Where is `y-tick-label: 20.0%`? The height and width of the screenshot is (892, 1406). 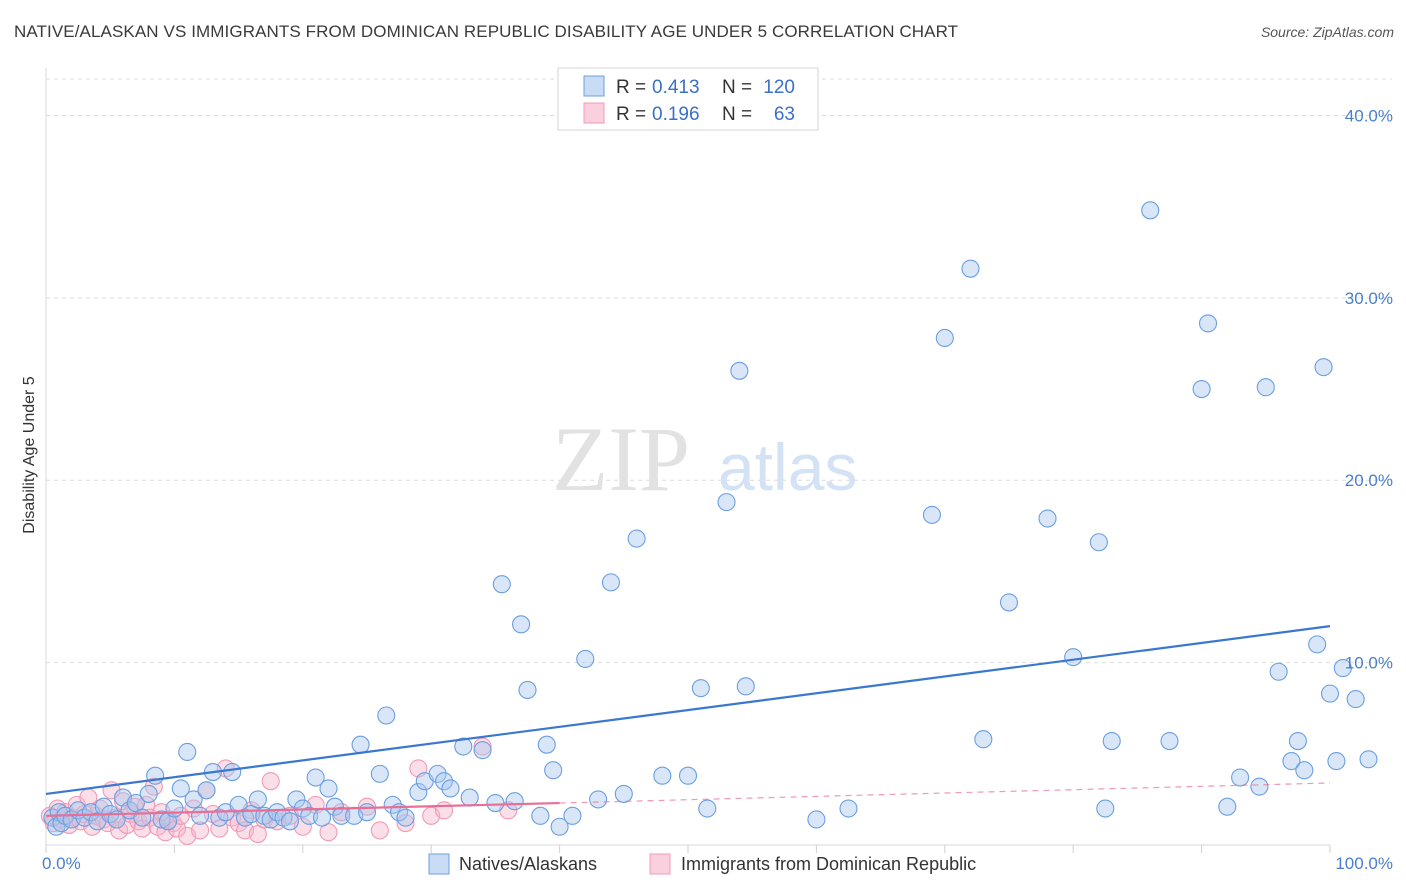
y-tick-label: 20.0% is located at coordinates (1369, 480).